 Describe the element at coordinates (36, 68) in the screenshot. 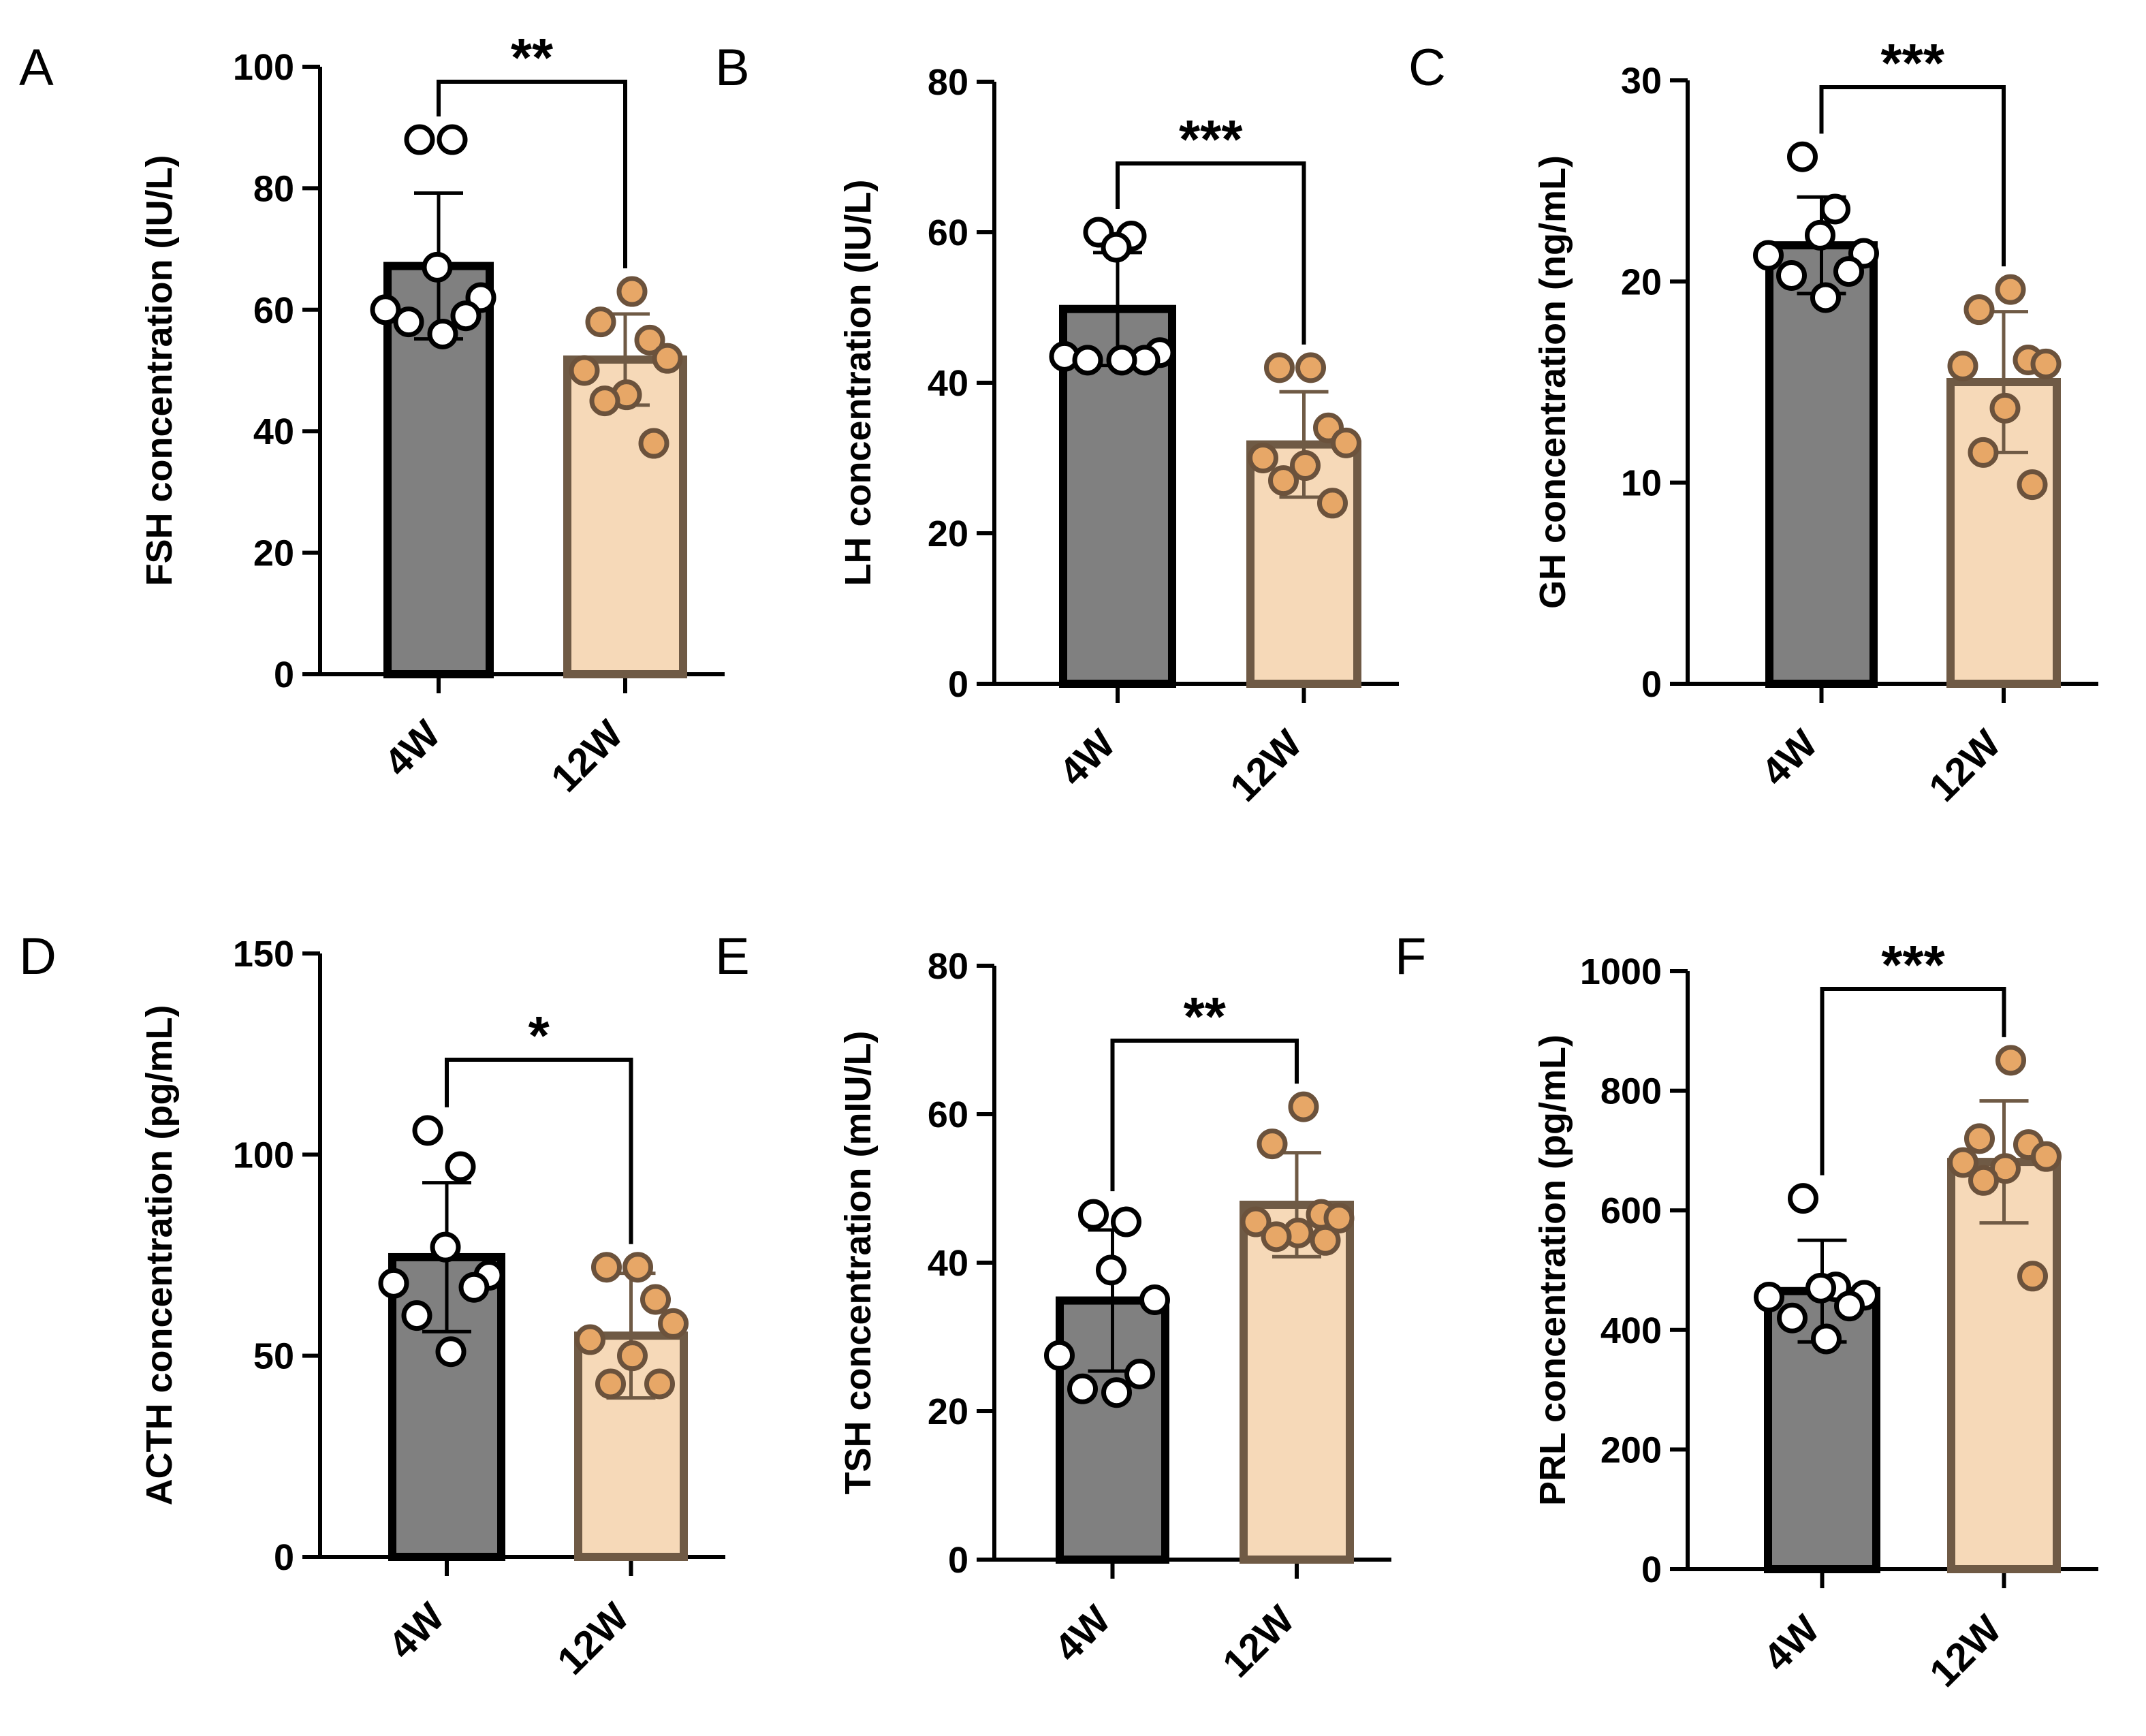

I see `panel-letter: A` at that location.